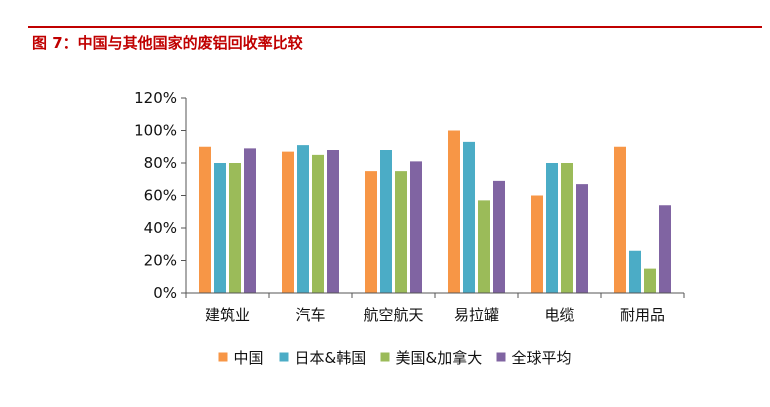 The image size is (770, 407). What do you see at coordinates (227, 315) in the screenshot?
I see `x-category-label: 建筑业` at bounding box center [227, 315].